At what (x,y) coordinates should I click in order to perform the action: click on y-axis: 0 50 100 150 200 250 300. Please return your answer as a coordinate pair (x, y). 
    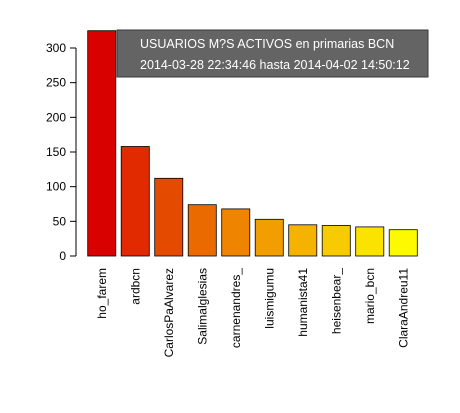
    Looking at the image, I should click on (61, 152).